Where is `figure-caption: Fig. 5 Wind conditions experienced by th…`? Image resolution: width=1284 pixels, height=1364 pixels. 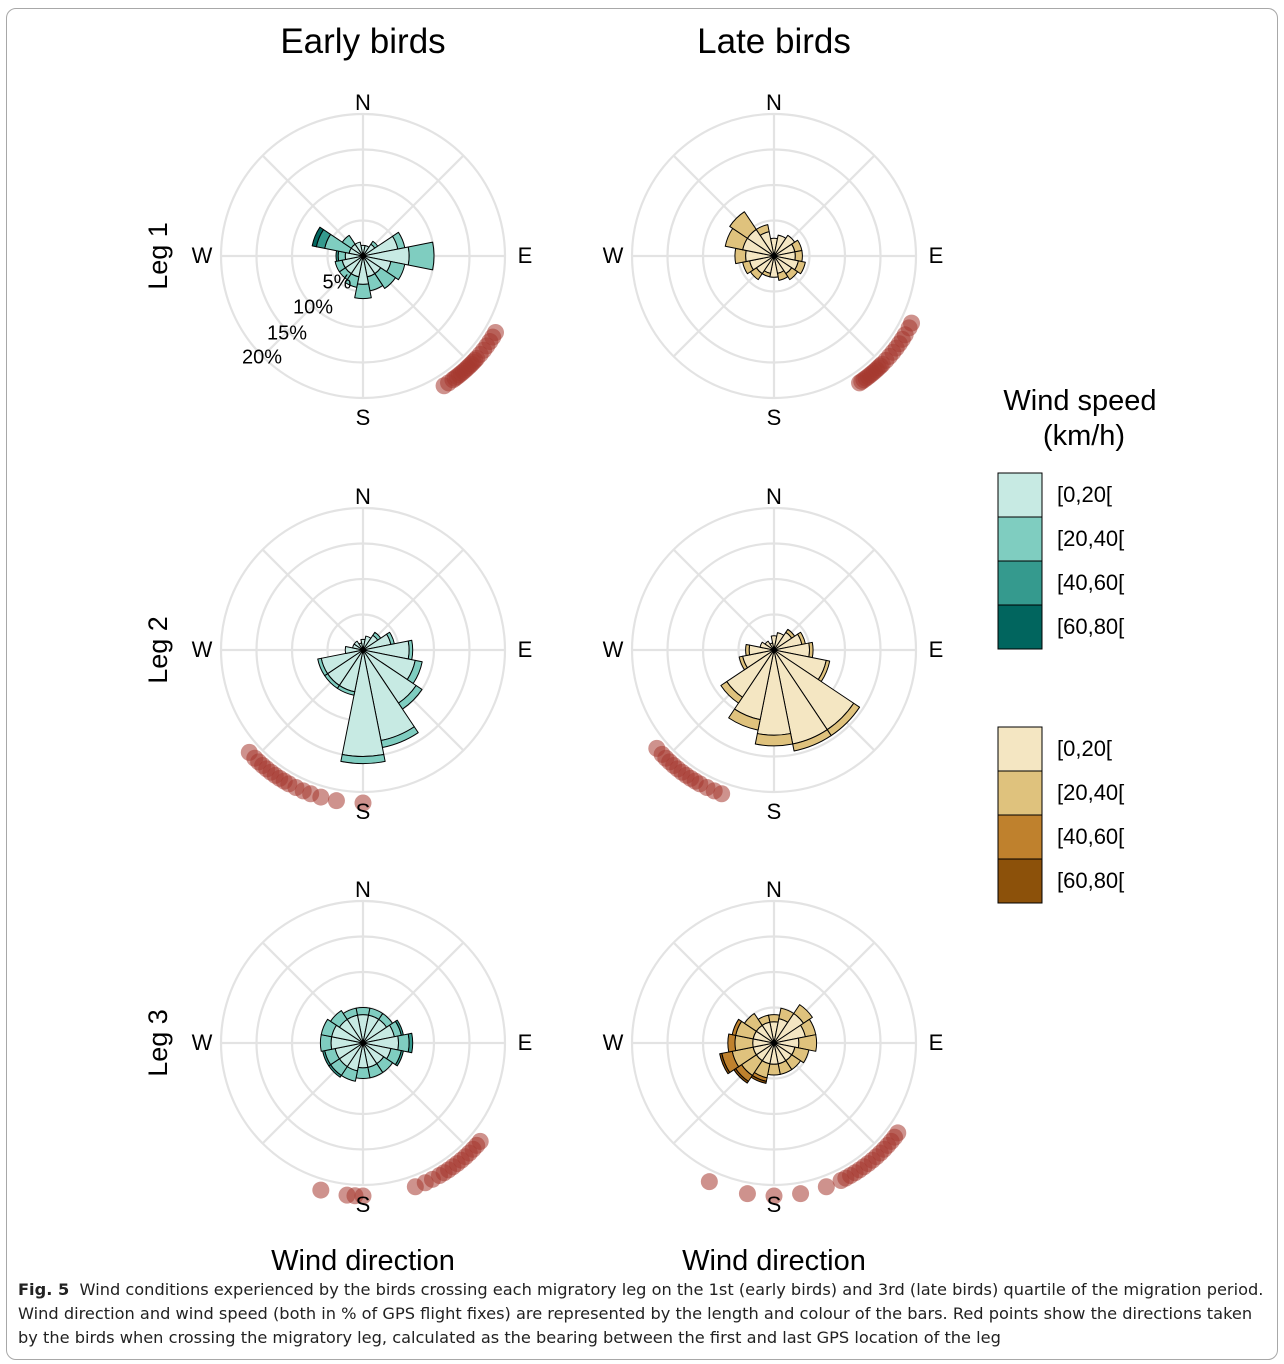
figure-caption: Fig. 5 Wind conditions experienced by th… is located at coordinates (643, 1314).